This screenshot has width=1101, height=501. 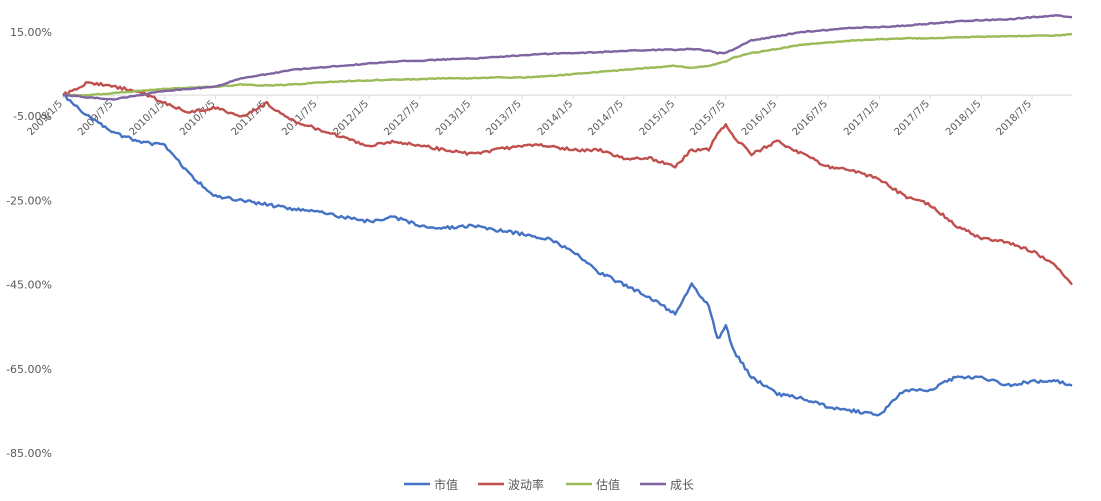 I want to click on y-tick-label: -5.00%, so click(x=32, y=116).